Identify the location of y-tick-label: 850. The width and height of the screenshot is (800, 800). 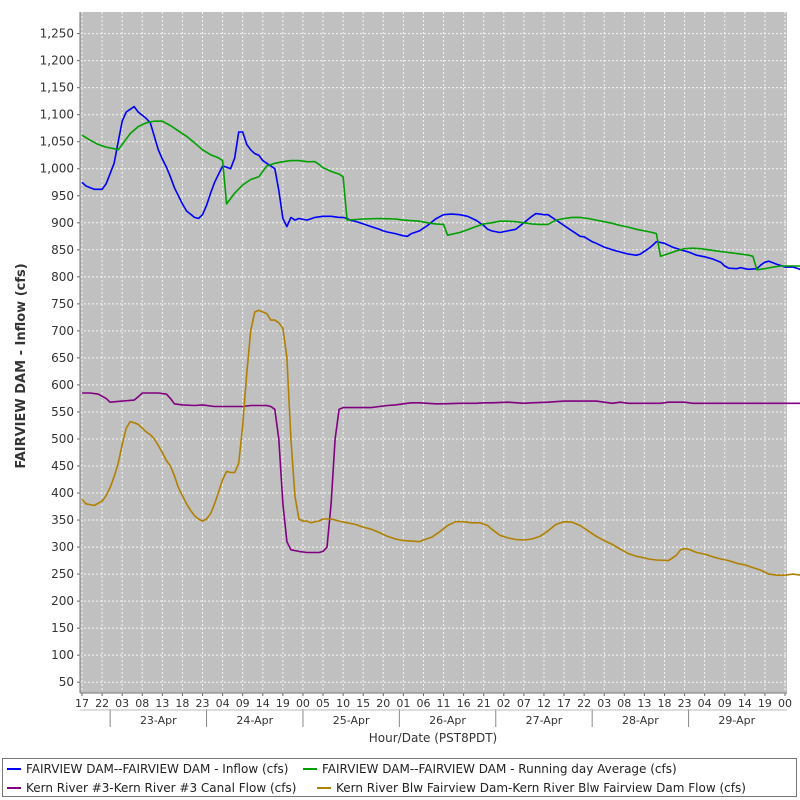
(62, 250).